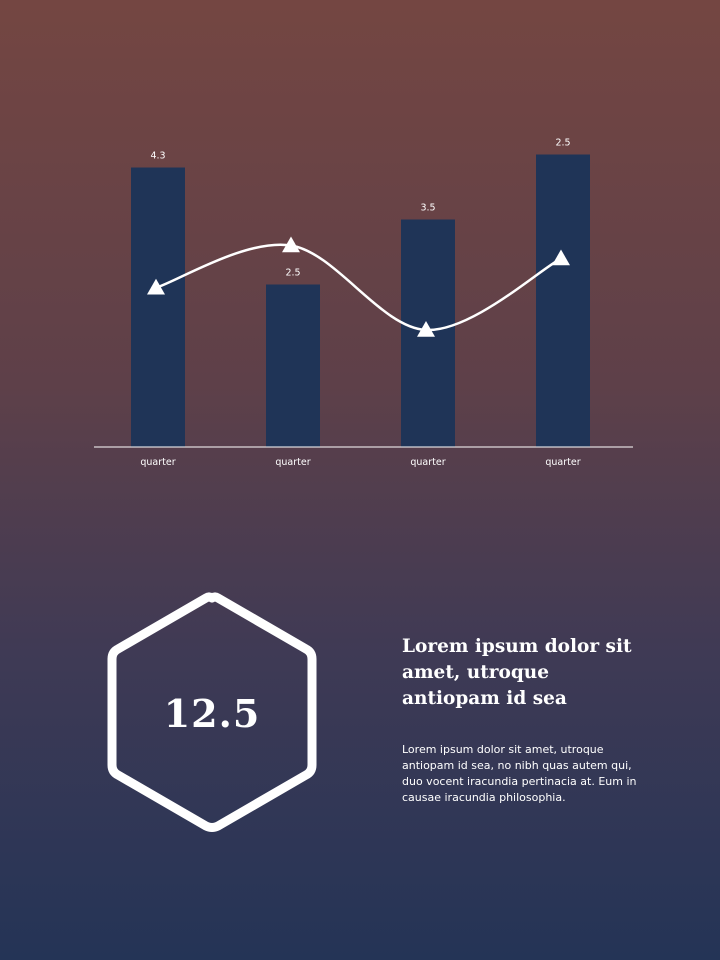  What do you see at coordinates (292, 462) in the screenshot?
I see `x-tick-label-2: quarter` at bounding box center [292, 462].